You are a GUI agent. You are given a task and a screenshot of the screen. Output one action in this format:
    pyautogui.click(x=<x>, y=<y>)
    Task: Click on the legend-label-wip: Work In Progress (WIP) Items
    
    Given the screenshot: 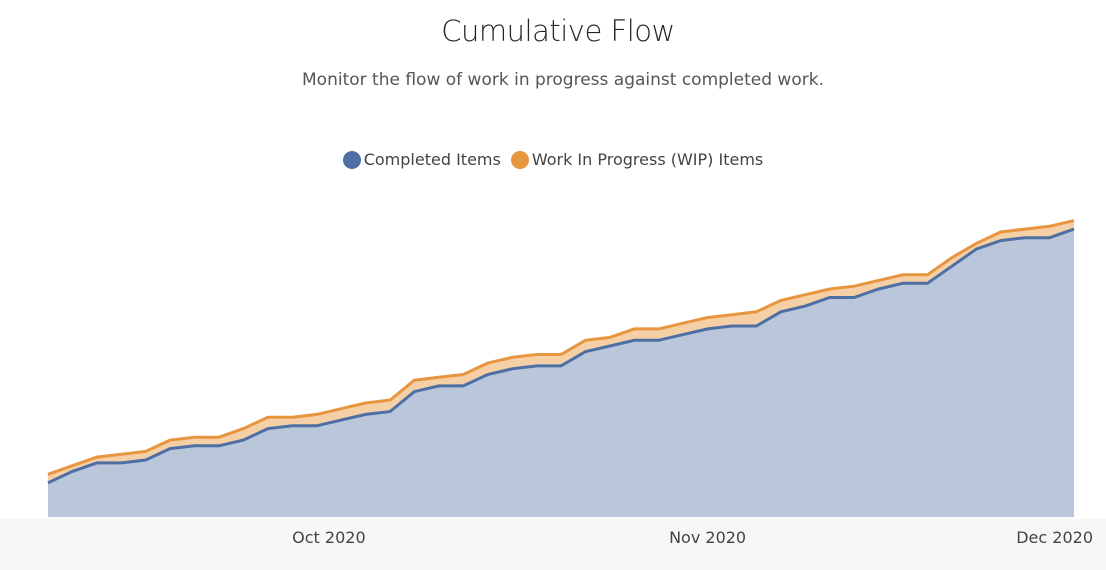 What is the action you would take?
    pyautogui.click(x=647, y=159)
    